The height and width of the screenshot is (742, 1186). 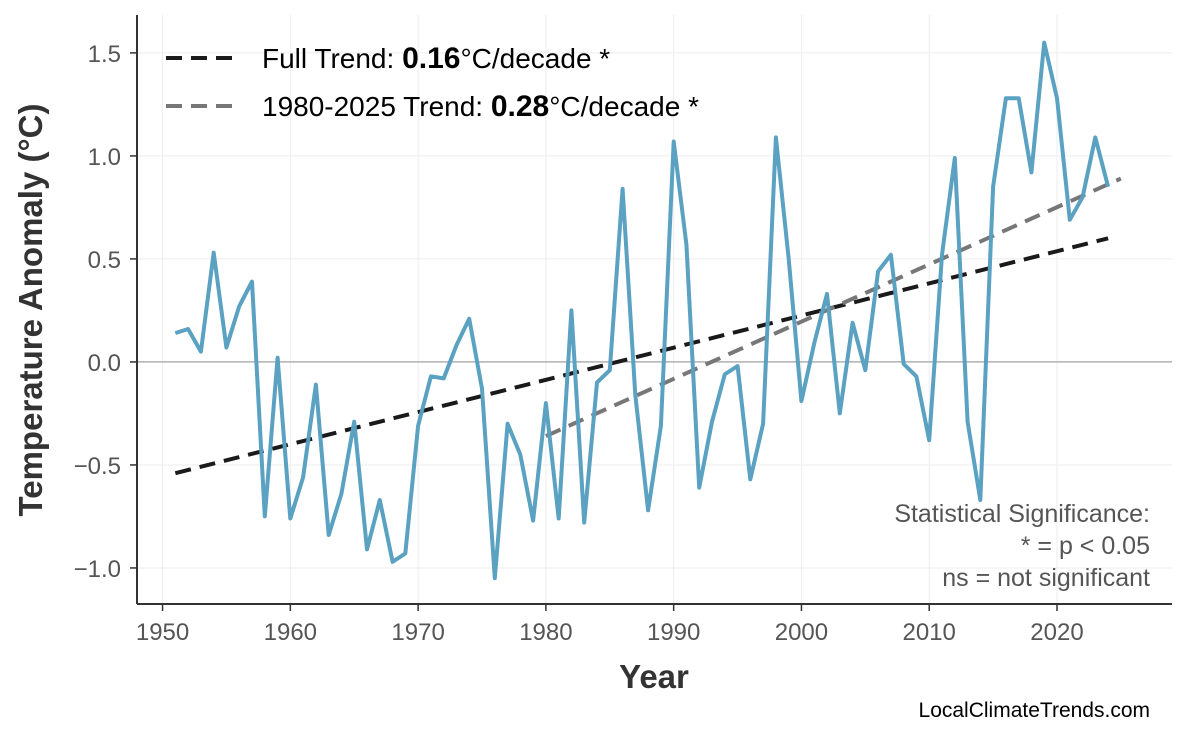 What do you see at coordinates (97, 569) in the screenshot?
I see `y-tick-label: −1.0` at bounding box center [97, 569].